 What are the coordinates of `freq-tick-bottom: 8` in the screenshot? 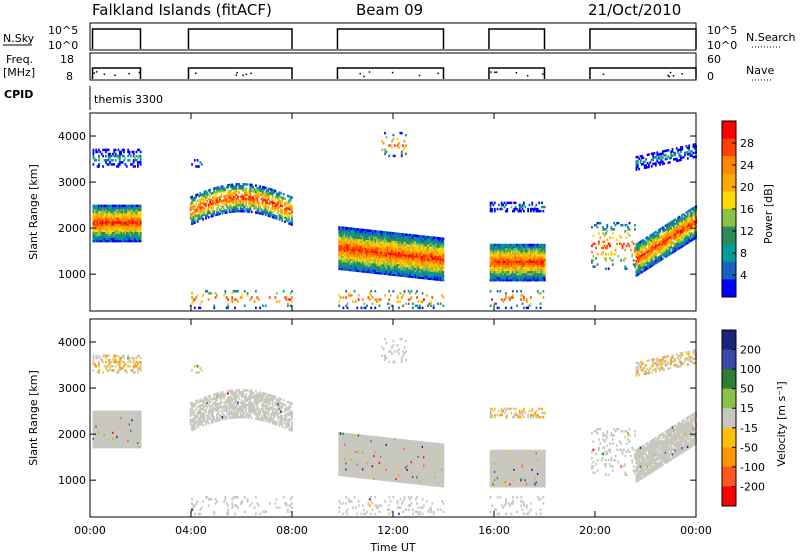 It's located at (69, 76).